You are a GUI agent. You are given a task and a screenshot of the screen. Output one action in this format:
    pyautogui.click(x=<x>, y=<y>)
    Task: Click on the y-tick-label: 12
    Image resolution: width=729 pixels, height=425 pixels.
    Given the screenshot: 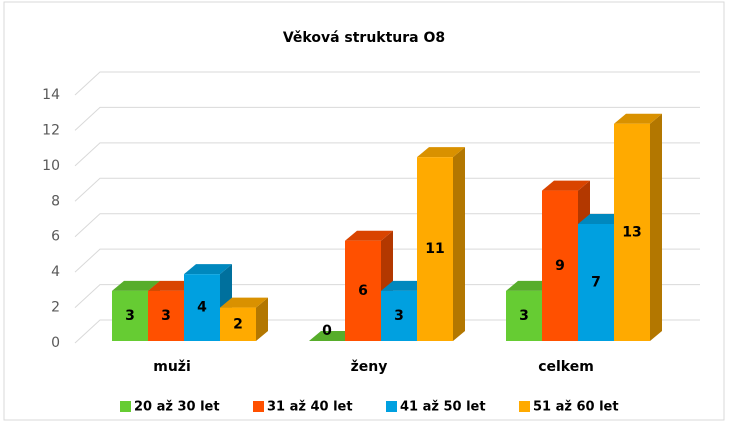 What is the action you would take?
    pyautogui.click(x=51, y=130)
    